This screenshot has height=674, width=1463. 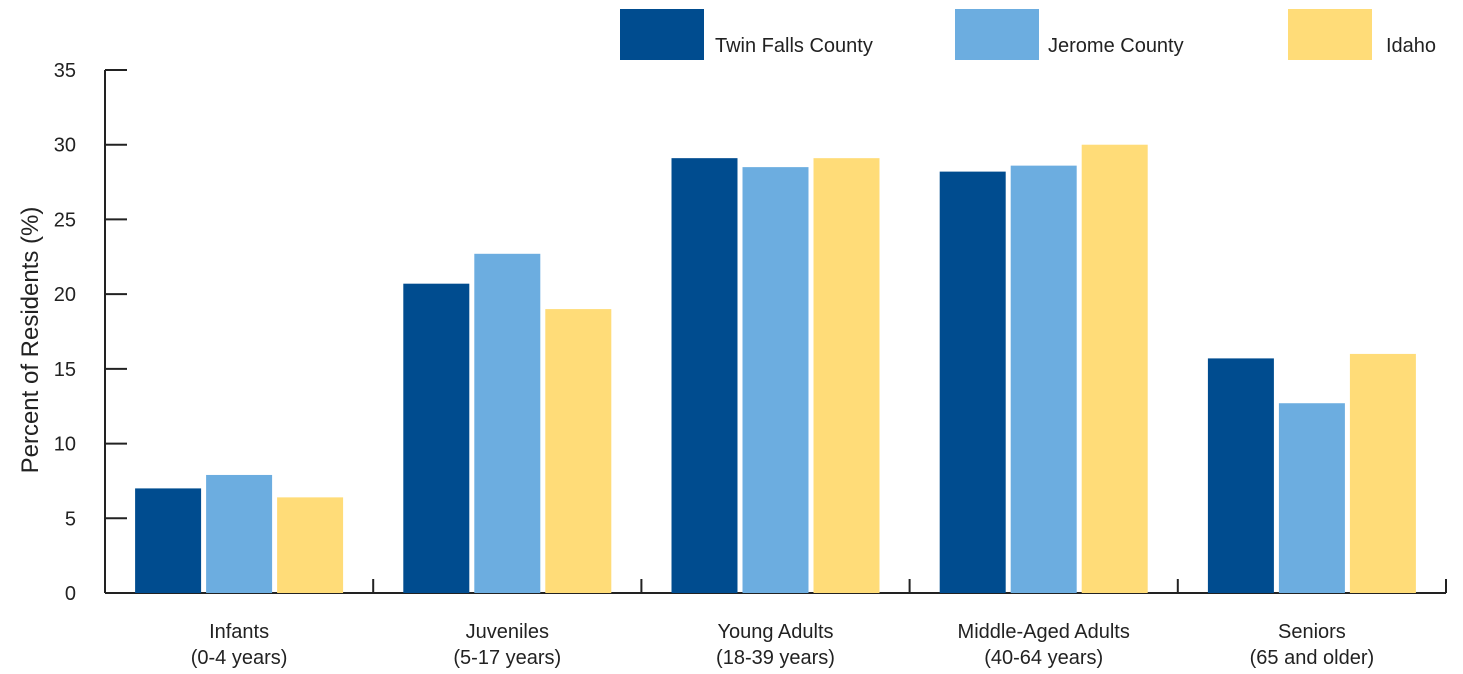 I want to click on y-tick-label: 30, so click(x=65, y=146).